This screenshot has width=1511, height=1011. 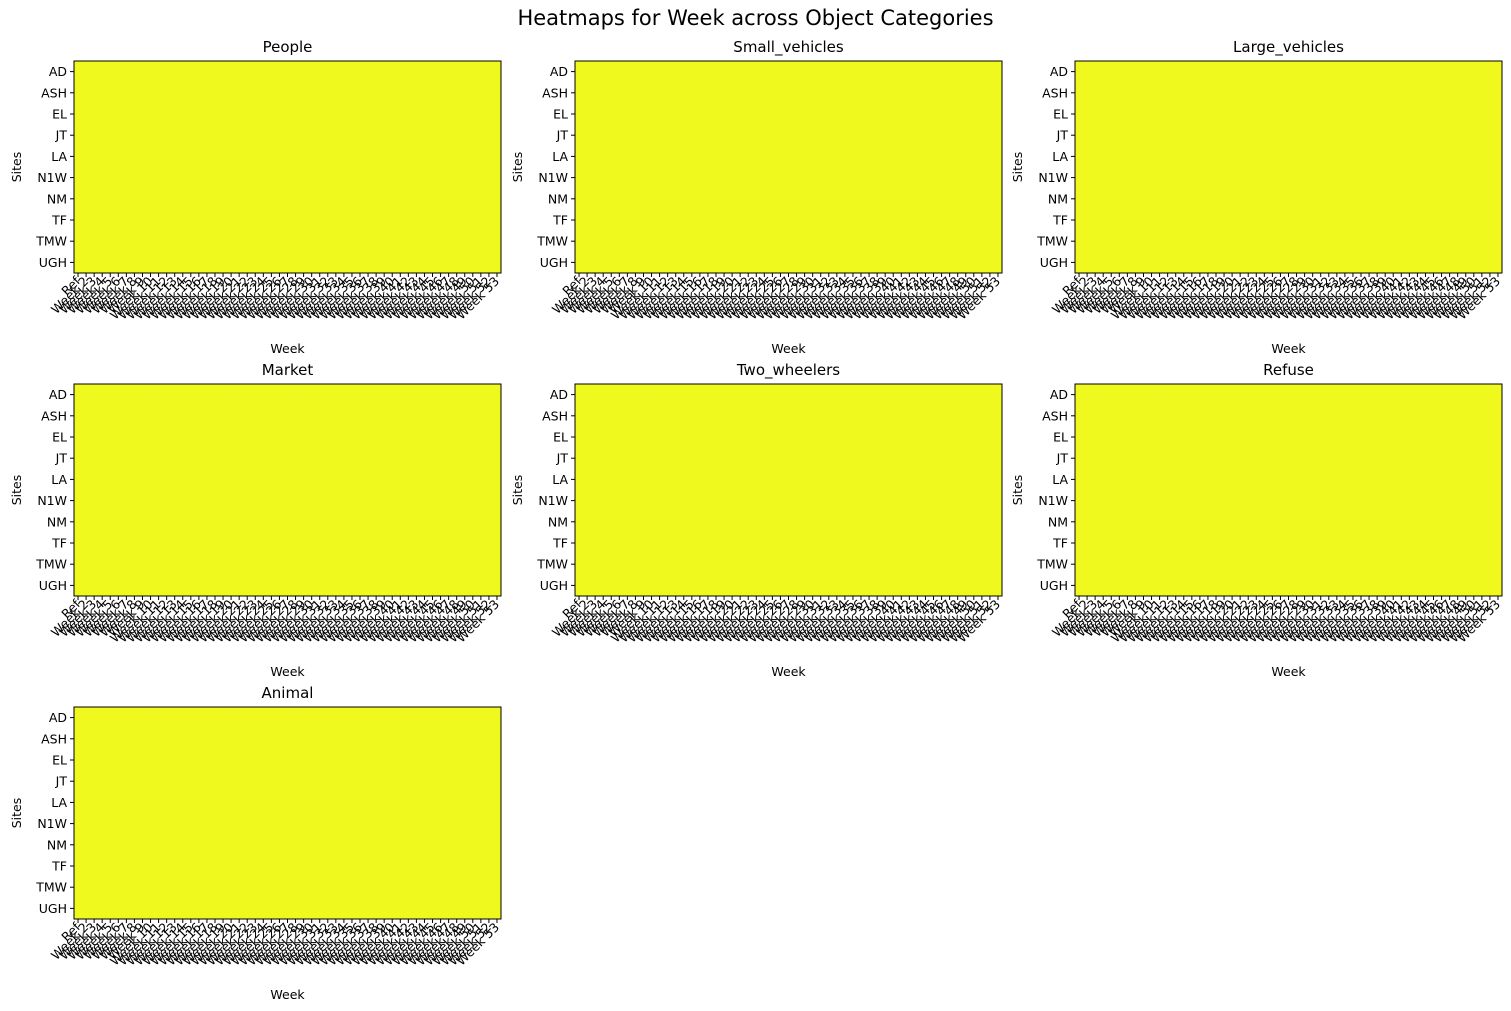 I want to click on y-tick-label: JT, so click(x=61, y=458).